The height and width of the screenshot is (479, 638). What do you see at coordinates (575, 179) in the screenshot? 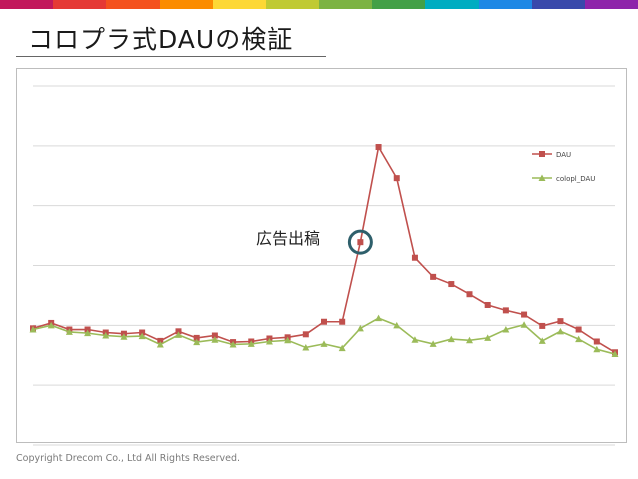
I see `legend-label: colopl_DAU` at bounding box center [575, 179].